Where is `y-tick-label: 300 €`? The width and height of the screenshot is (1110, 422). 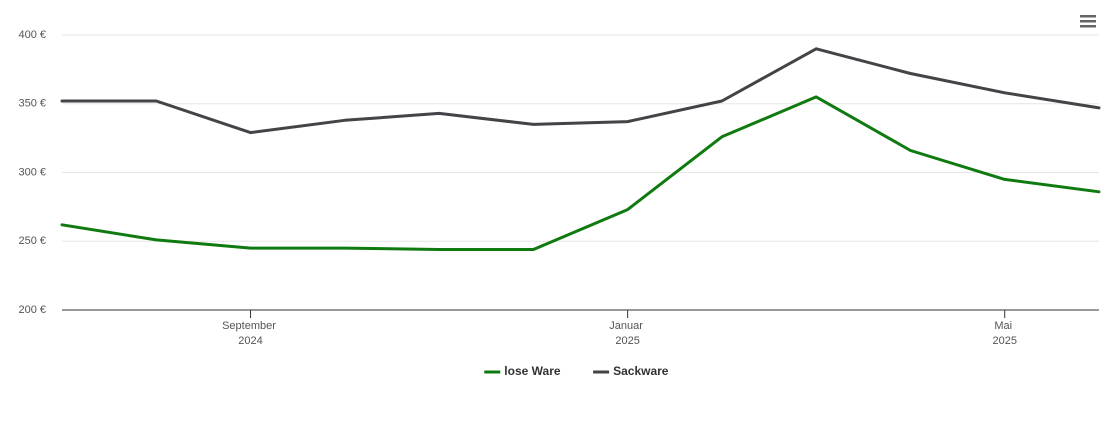
y-tick-label: 300 € is located at coordinates (32, 172).